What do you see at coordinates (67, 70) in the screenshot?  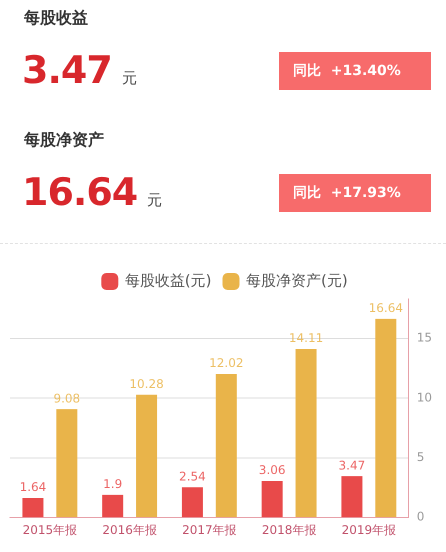 I see `text: 3.47` at bounding box center [67, 70].